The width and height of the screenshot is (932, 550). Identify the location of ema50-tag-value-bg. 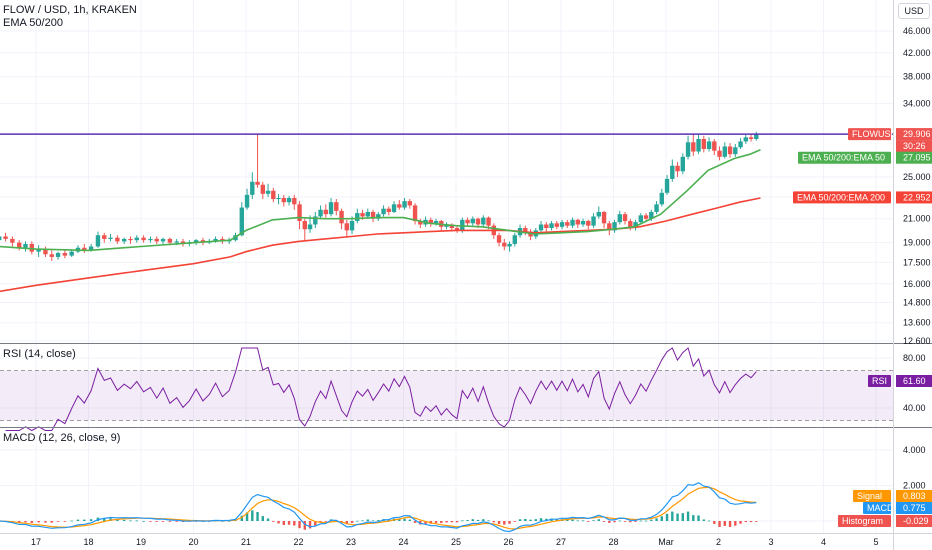
(914, 157).